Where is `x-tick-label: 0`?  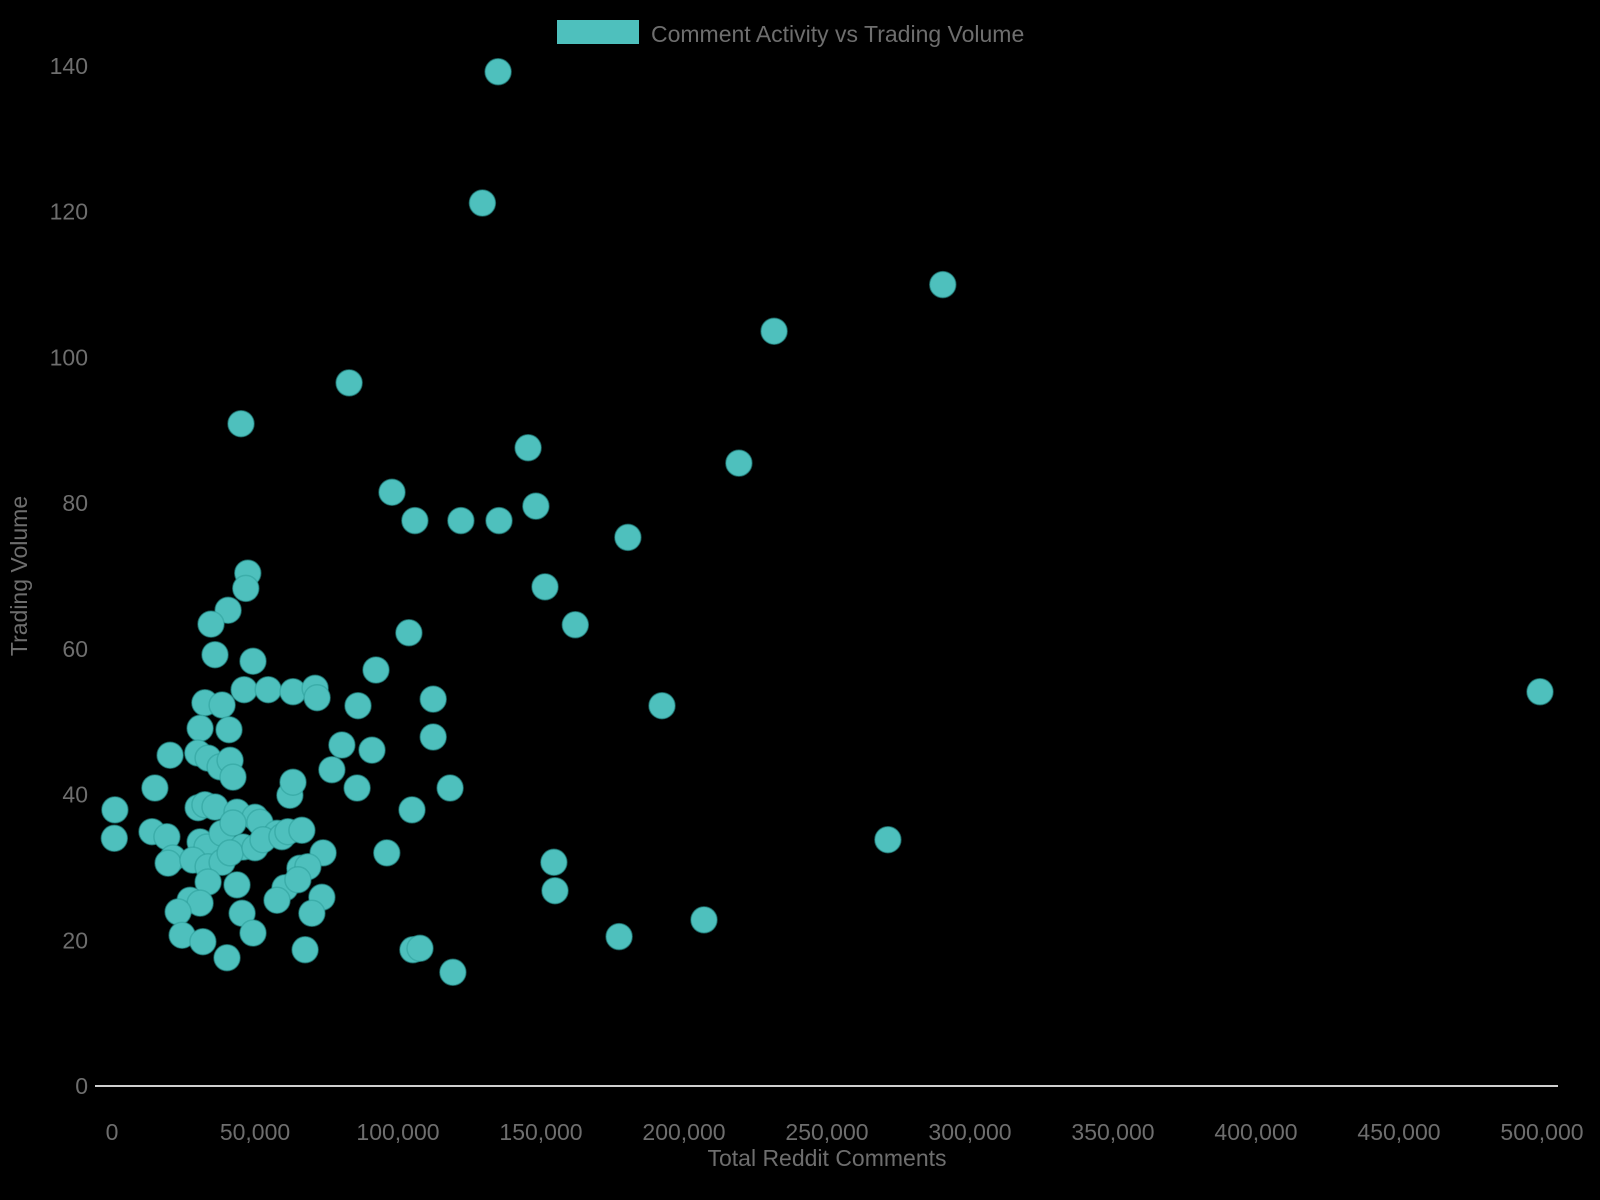
x-tick-label: 0 is located at coordinates (112, 1132).